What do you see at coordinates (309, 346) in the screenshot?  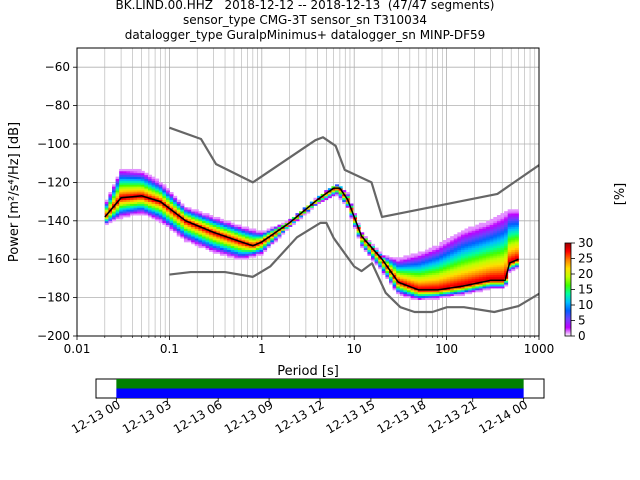 I see `x-axis-ticks: 0.01 0.1 1 10 100 1000` at bounding box center [309, 346].